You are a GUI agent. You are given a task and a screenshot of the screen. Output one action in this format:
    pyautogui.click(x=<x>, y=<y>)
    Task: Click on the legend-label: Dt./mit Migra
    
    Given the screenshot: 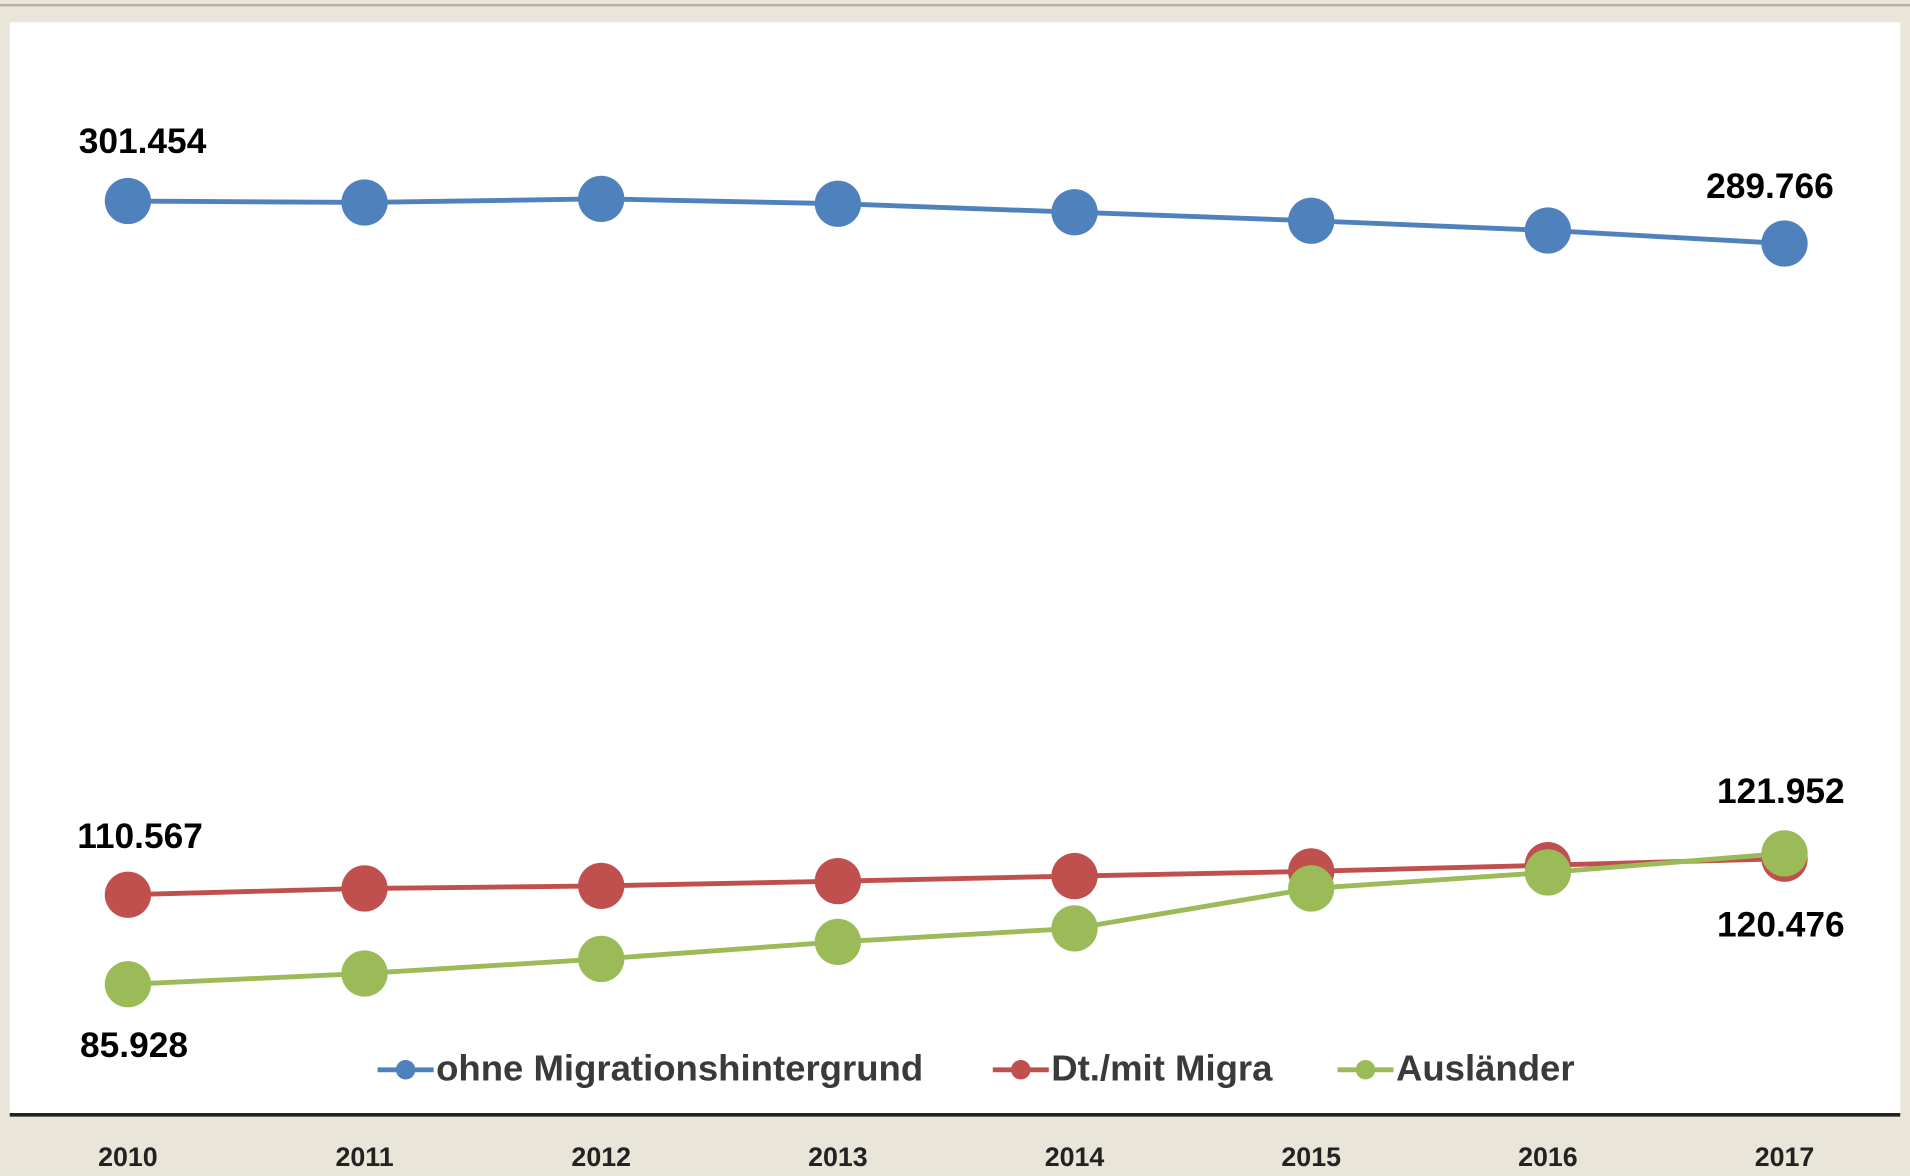 What is the action you would take?
    pyautogui.click(x=1162, y=1068)
    